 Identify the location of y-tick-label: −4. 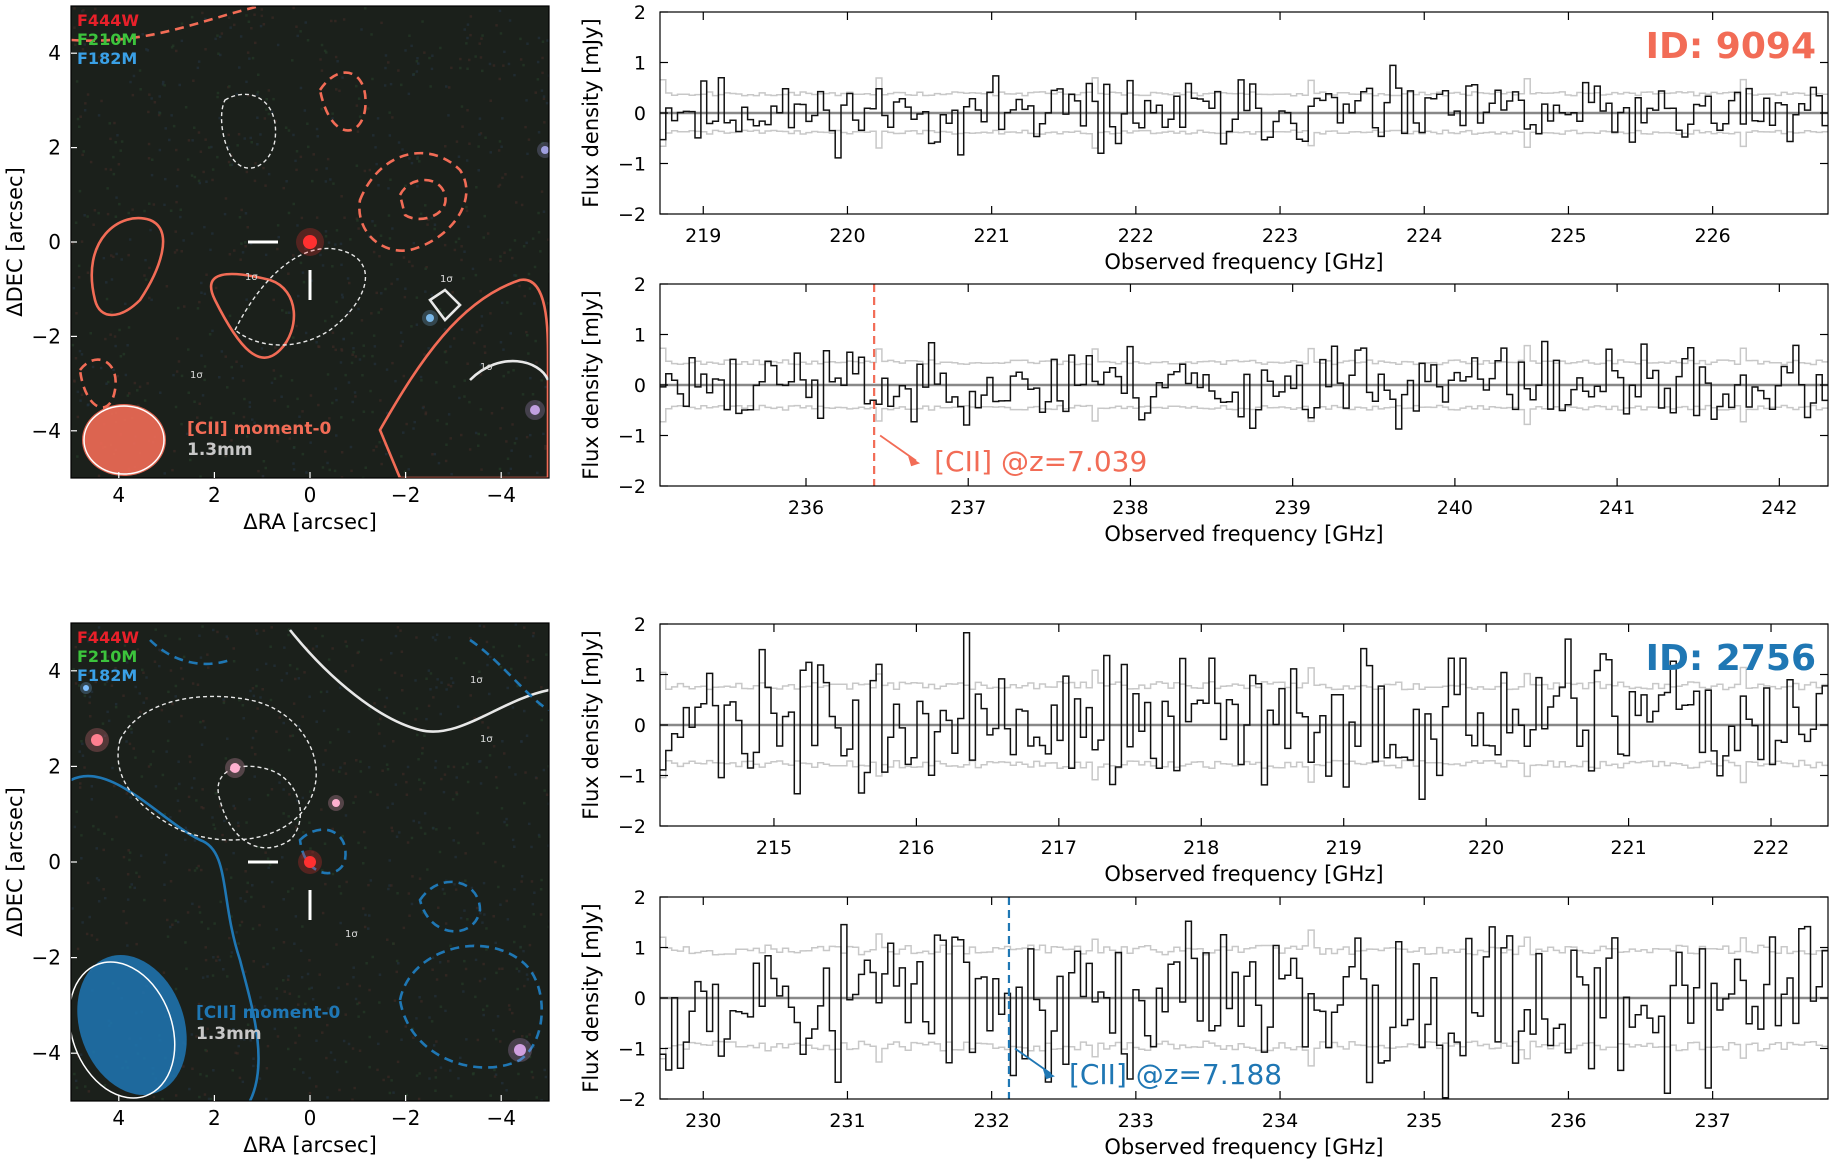
(46, 431).